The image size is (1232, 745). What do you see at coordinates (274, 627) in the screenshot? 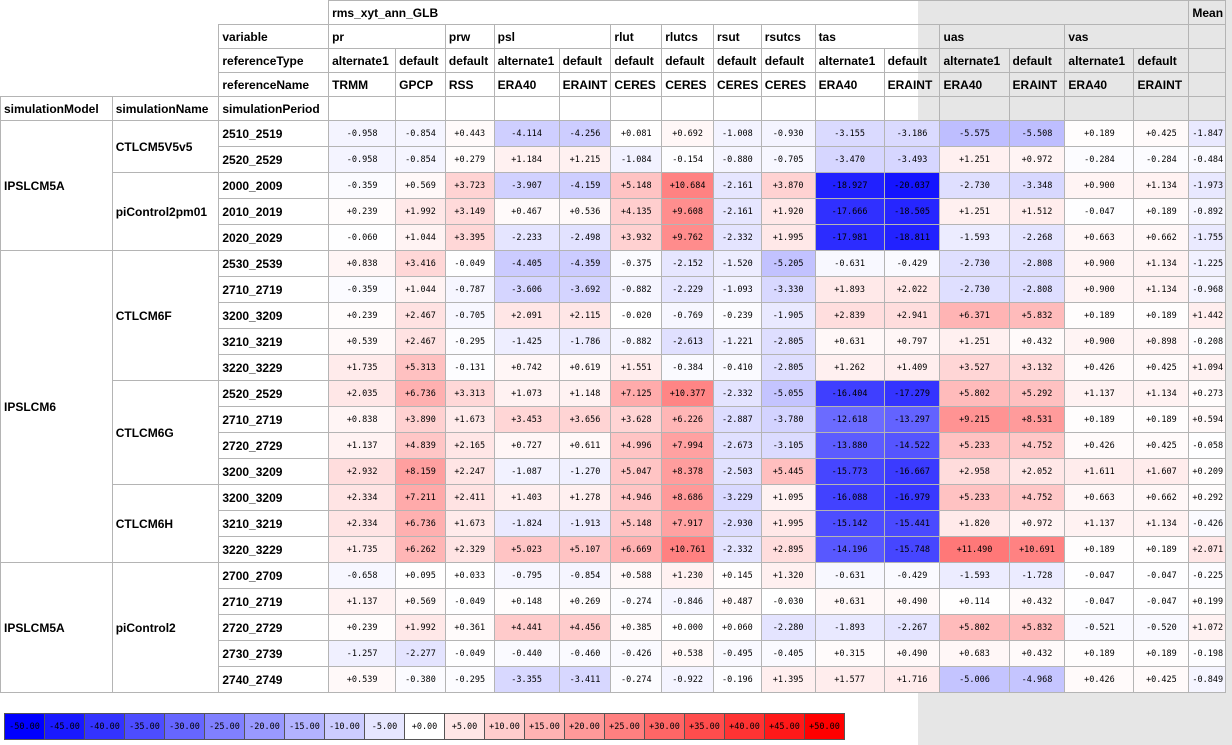
I see `simulation-period-cell: 2720_2729` at bounding box center [274, 627].